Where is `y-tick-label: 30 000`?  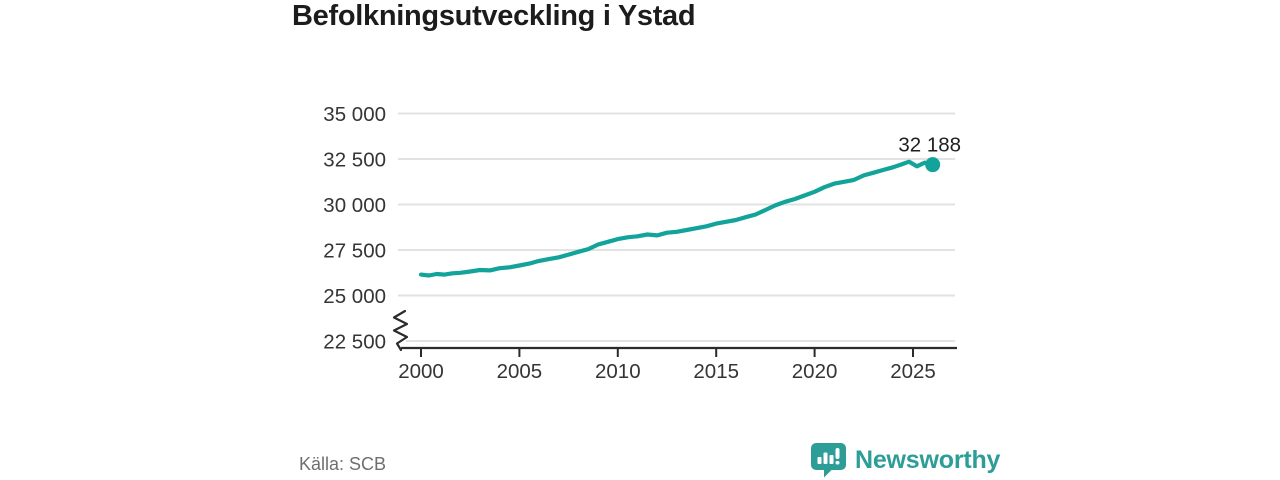 y-tick-label: 30 000 is located at coordinates (354, 205).